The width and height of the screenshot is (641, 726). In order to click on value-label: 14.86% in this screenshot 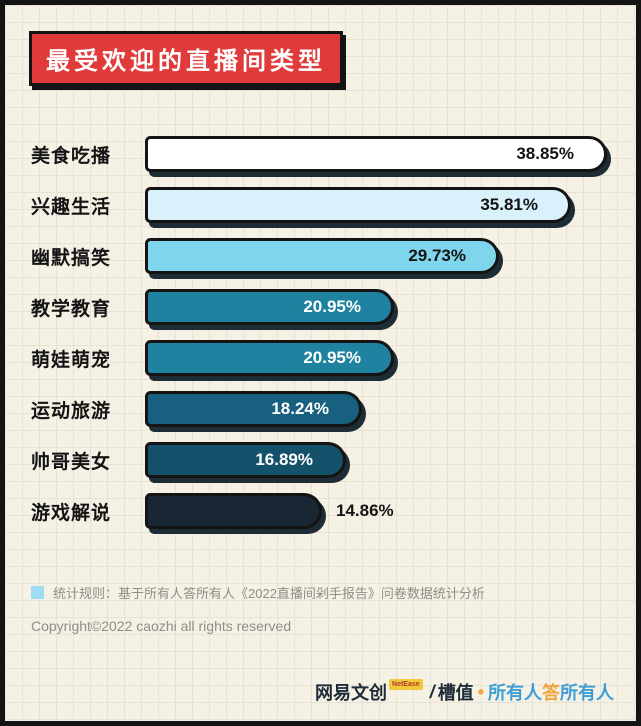, I will do `click(365, 510)`.